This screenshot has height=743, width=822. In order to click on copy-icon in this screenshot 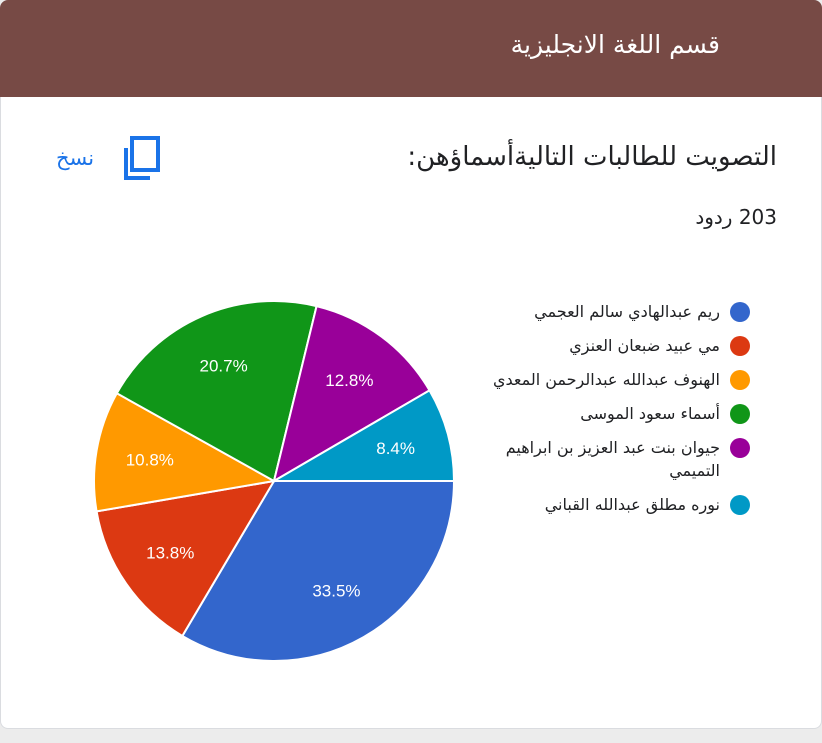, I will do `click(142, 158)`.